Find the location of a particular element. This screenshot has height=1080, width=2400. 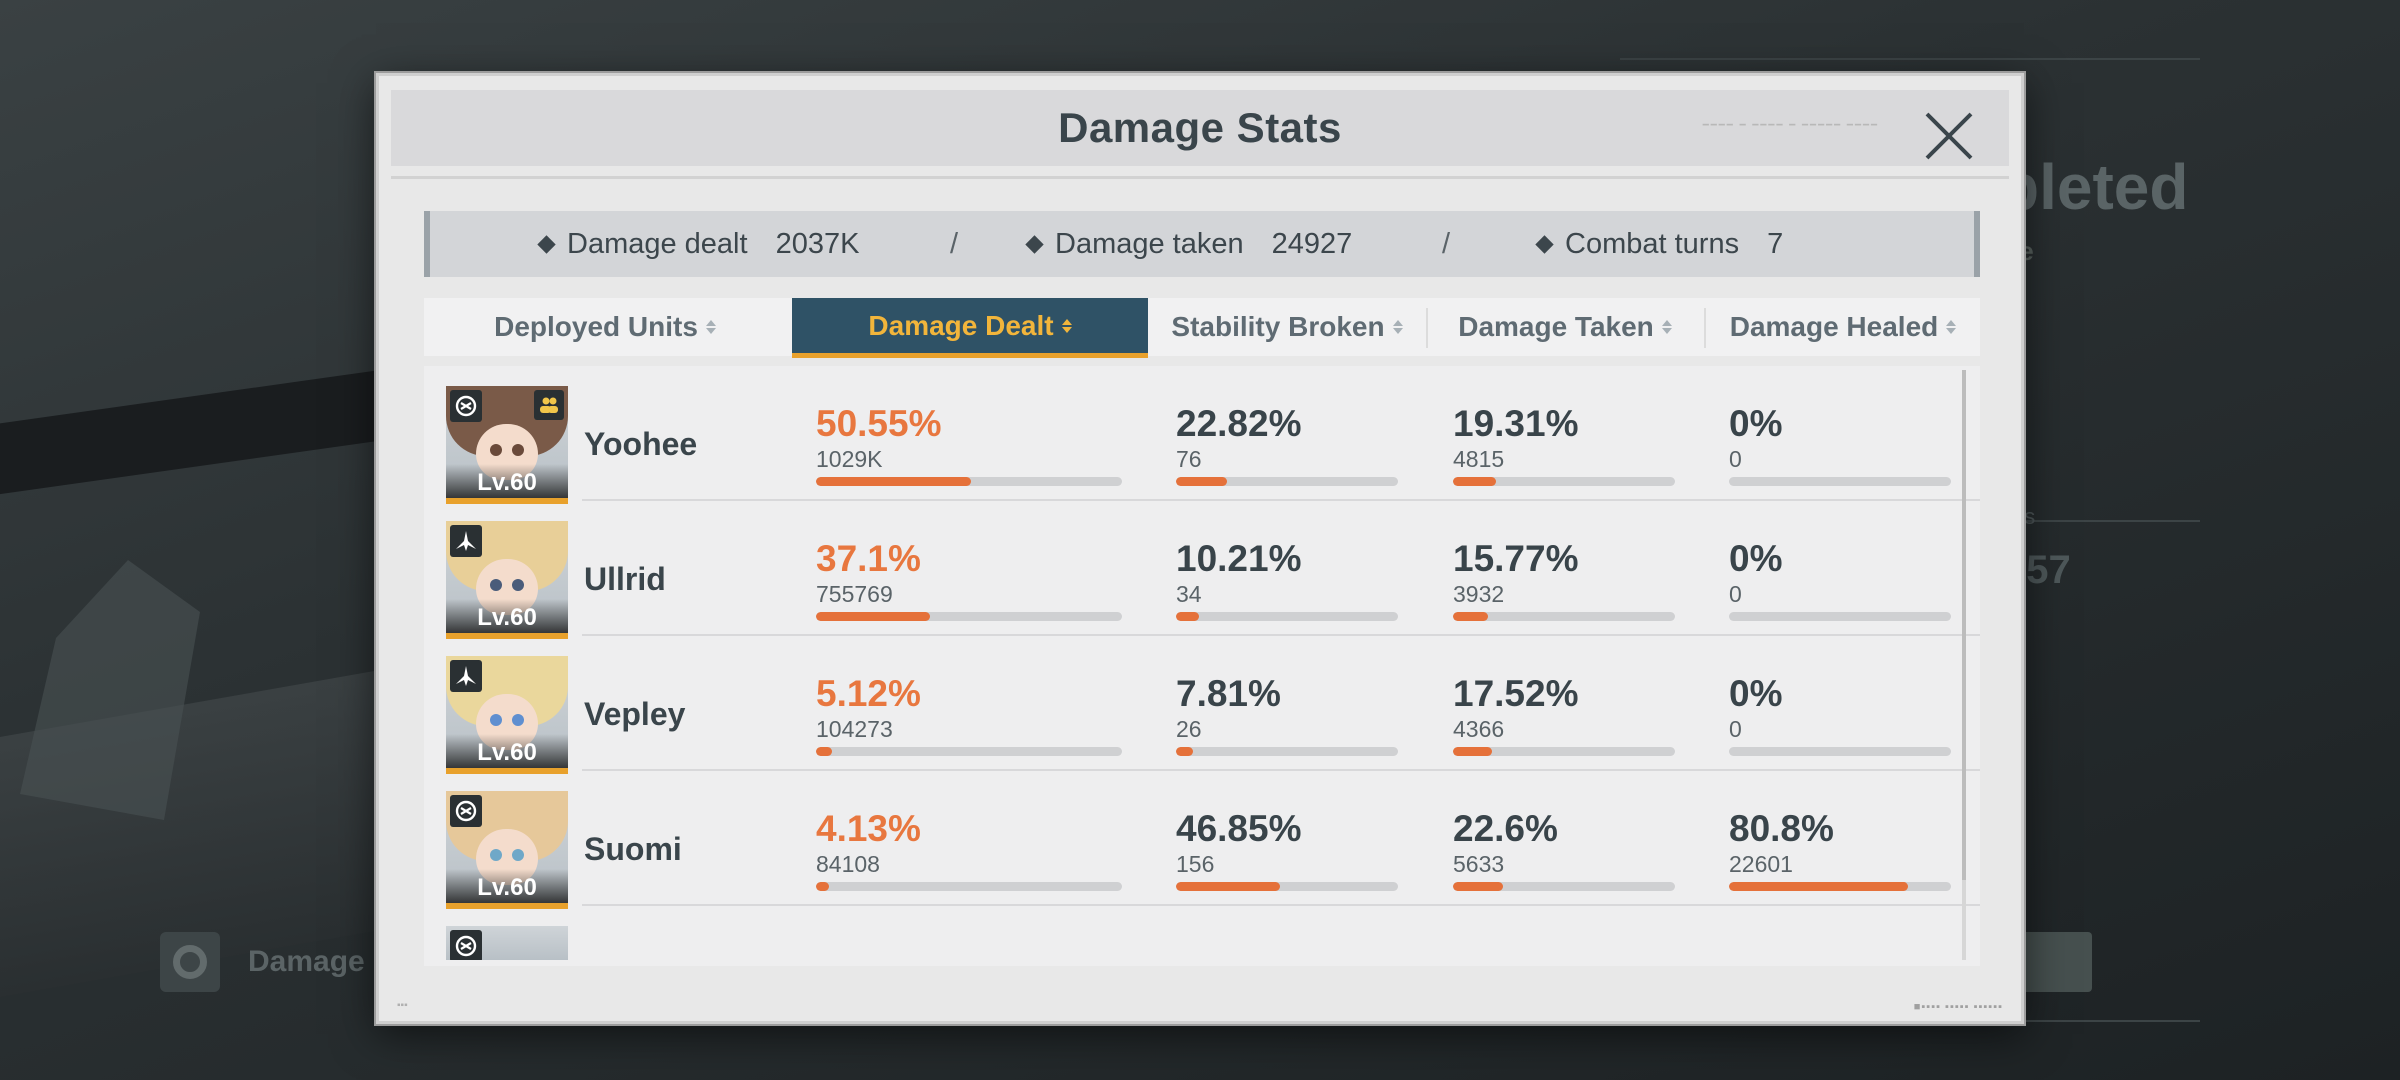

tab-label: Damage Dealt is located at coordinates (961, 325).